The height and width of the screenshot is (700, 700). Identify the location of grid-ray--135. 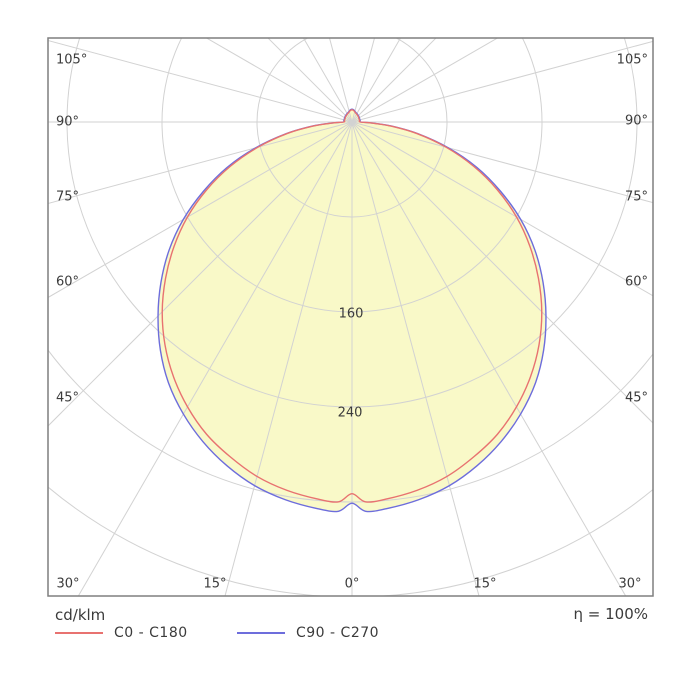
(310, 80).